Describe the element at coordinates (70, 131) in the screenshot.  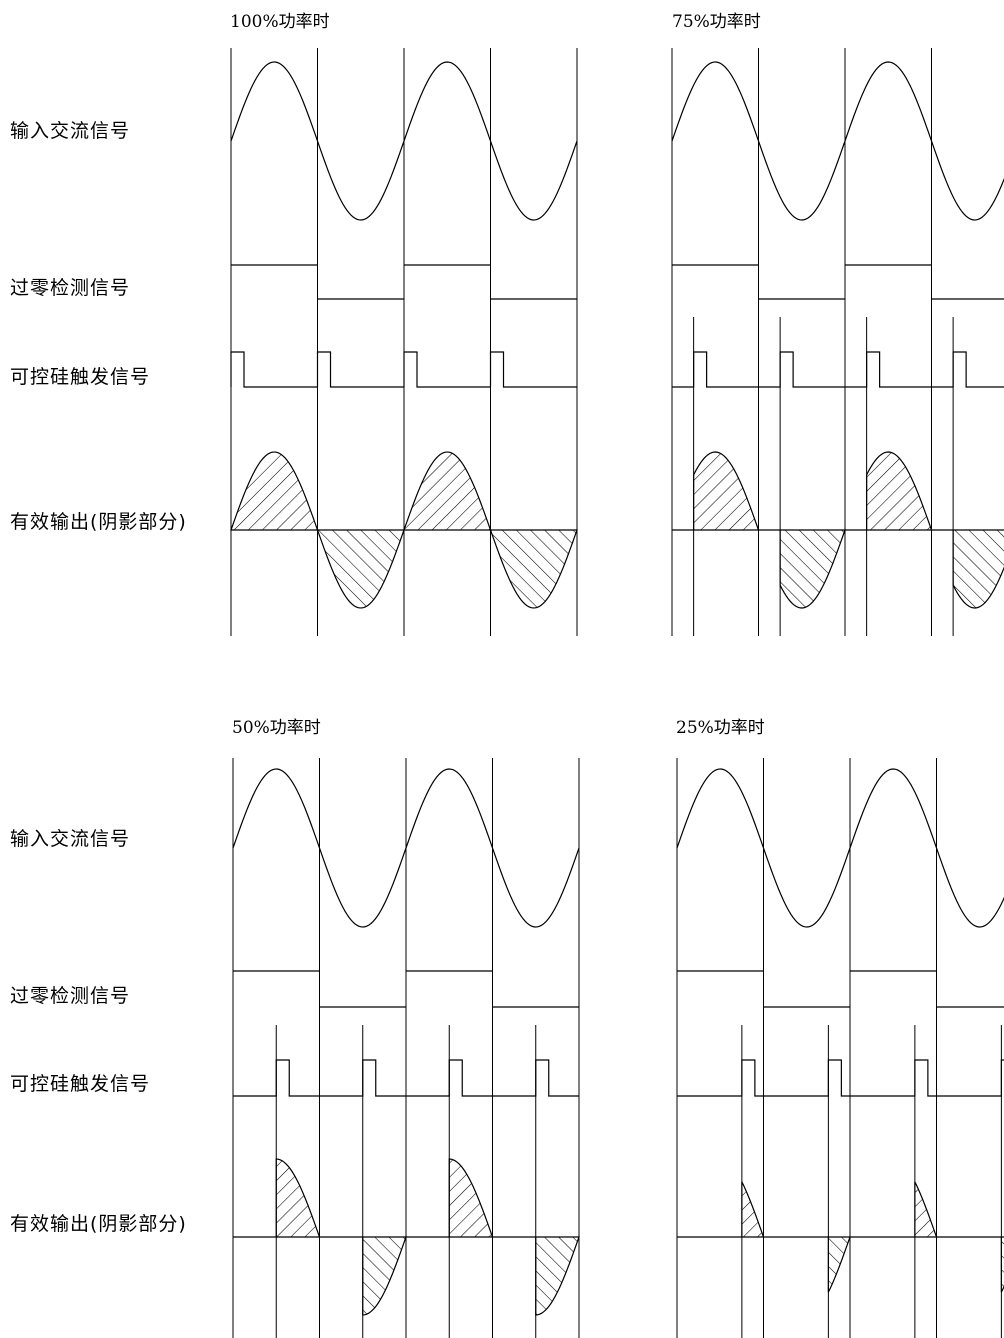
I see `label-input-signal-top: 输入交流信号` at that location.